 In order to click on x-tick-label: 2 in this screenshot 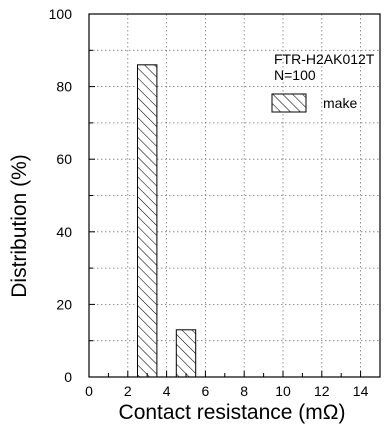, I will do `click(128, 391)`.